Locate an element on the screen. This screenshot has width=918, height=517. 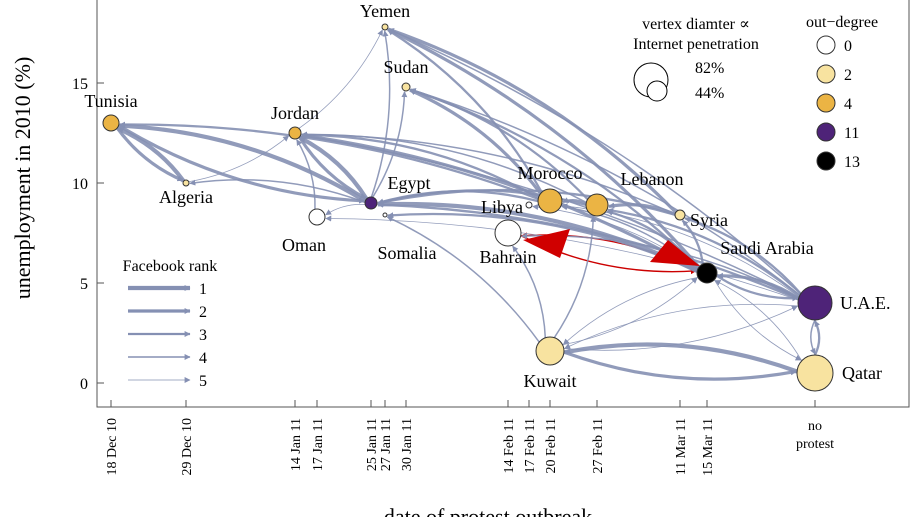
edge-oman-to-jordan is located at coordinates (306, 174).